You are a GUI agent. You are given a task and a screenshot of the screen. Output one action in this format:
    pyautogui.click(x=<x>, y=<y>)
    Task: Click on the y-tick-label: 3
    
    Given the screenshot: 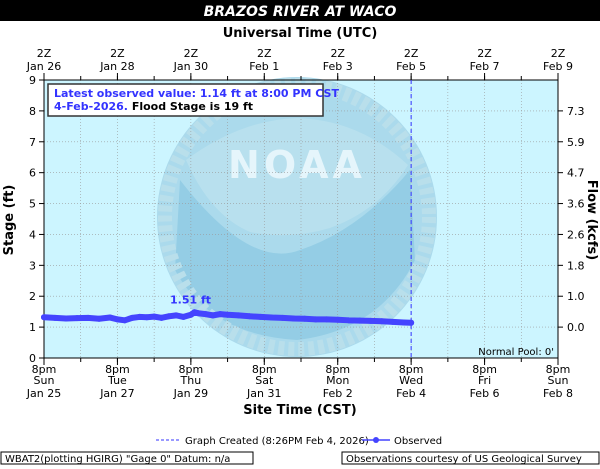 What is the action you would take?
    pyautogui.click(x=32, y=265)
    